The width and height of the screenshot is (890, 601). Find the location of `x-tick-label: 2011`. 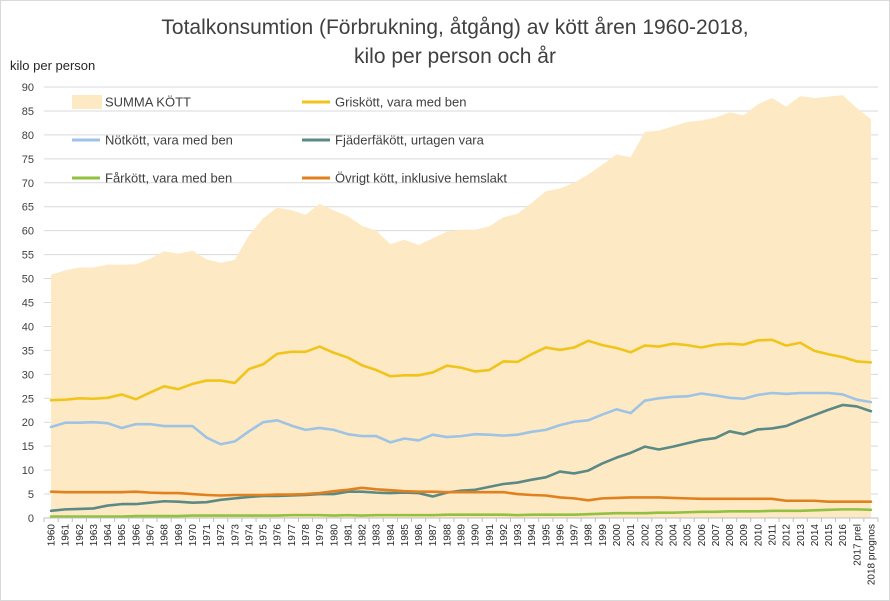

x-tick-label: 2011 is located at coordinates (772, 535).